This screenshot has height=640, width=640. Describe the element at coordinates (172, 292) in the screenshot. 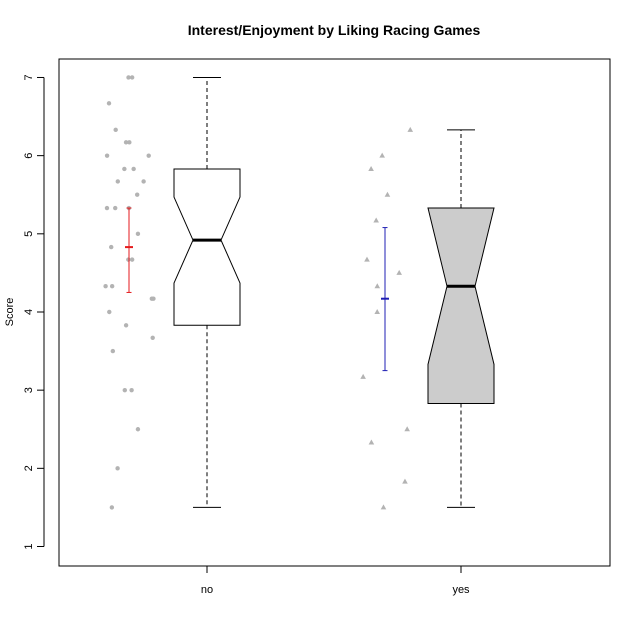

I see `box-group-no` at that location.